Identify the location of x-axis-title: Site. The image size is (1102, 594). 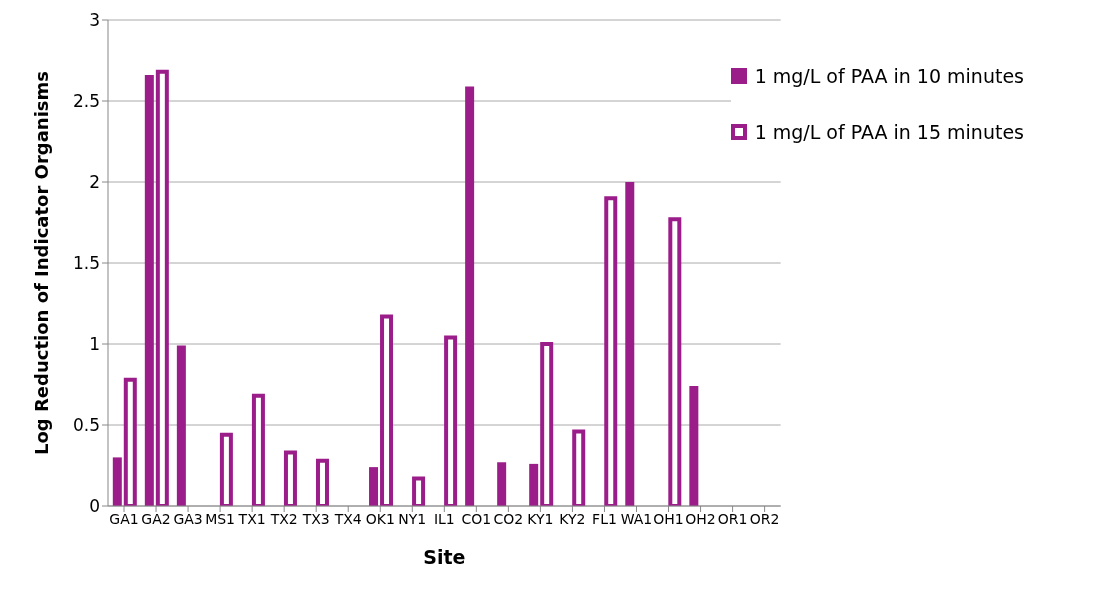
(444, 557).